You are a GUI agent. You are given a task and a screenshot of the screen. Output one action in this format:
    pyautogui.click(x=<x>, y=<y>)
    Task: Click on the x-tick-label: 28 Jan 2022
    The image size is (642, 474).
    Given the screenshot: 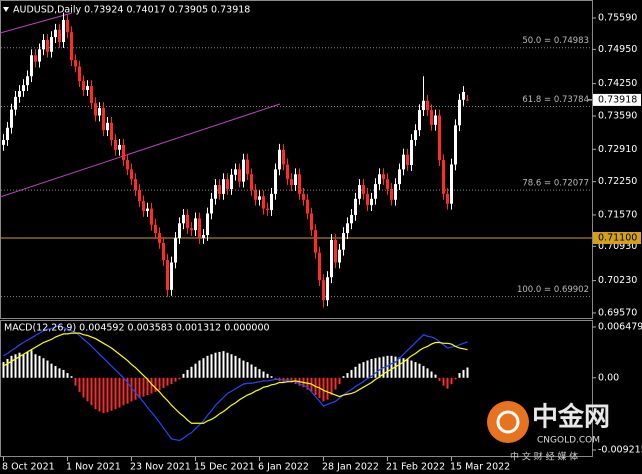 What is the action you would take?
    pyautogui.click(x=350, y=467)
    